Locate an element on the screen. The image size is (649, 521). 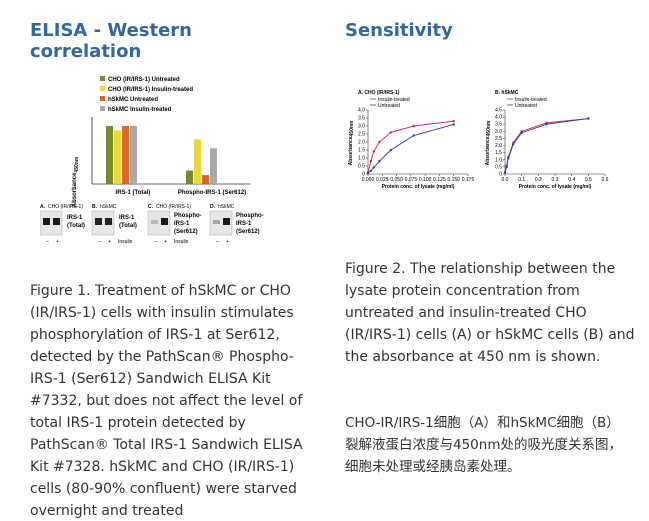
blot-d-image is located at coordinates (221, 223).